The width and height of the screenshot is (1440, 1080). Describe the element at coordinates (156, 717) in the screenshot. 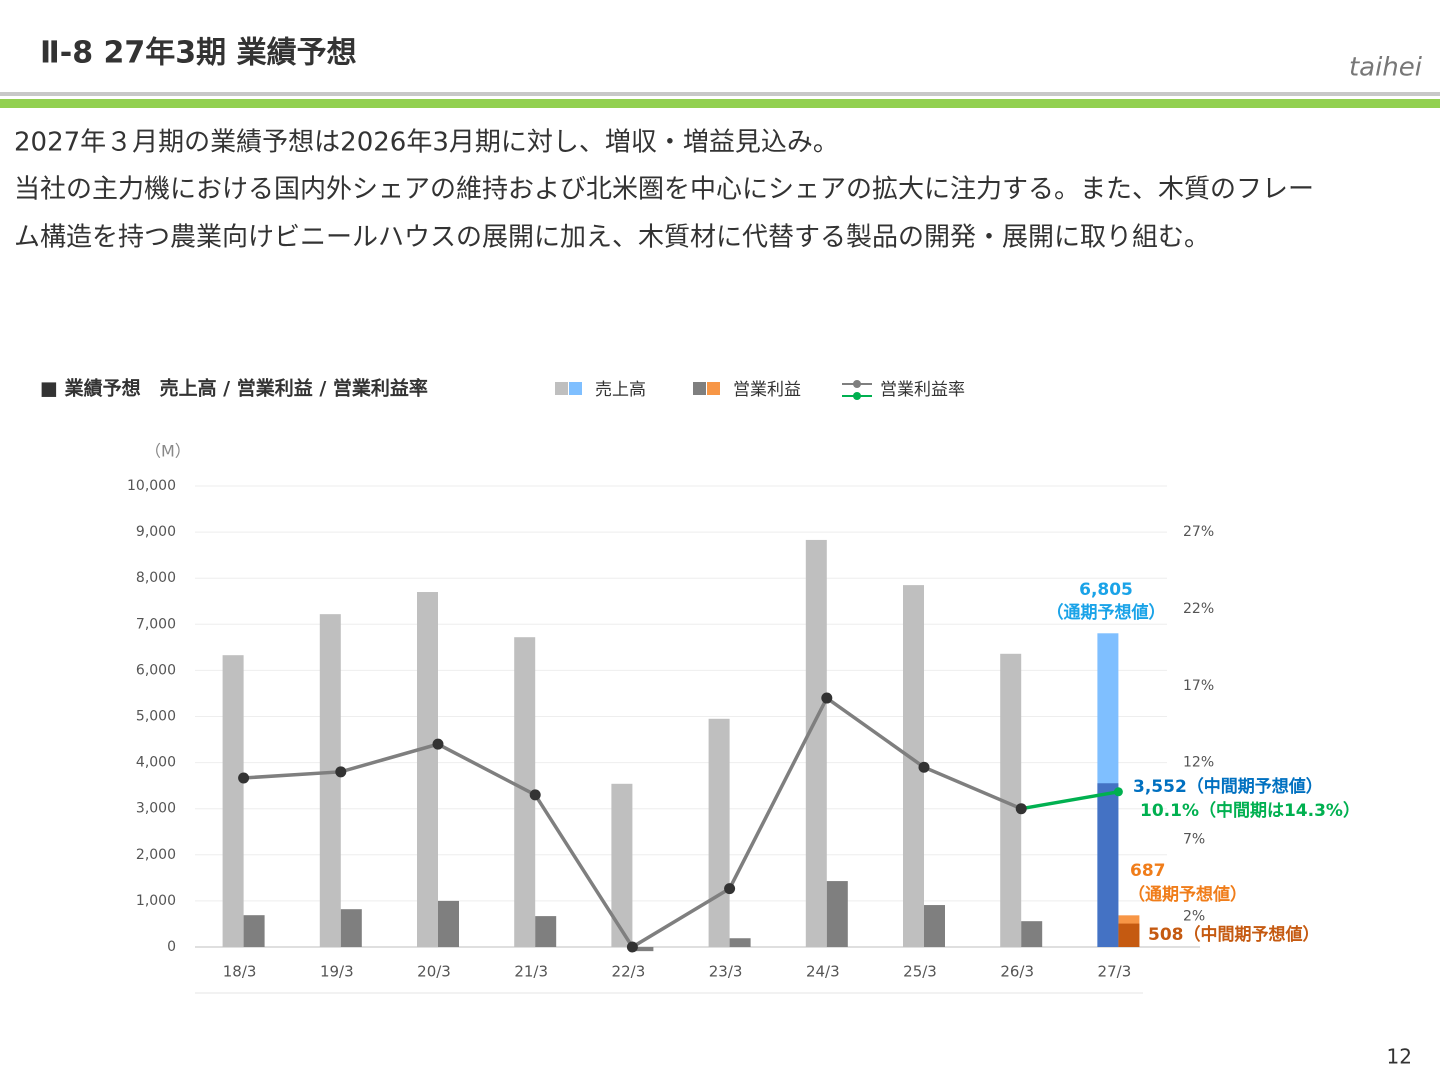

I see `y-tick-label: 5,000` at that location.